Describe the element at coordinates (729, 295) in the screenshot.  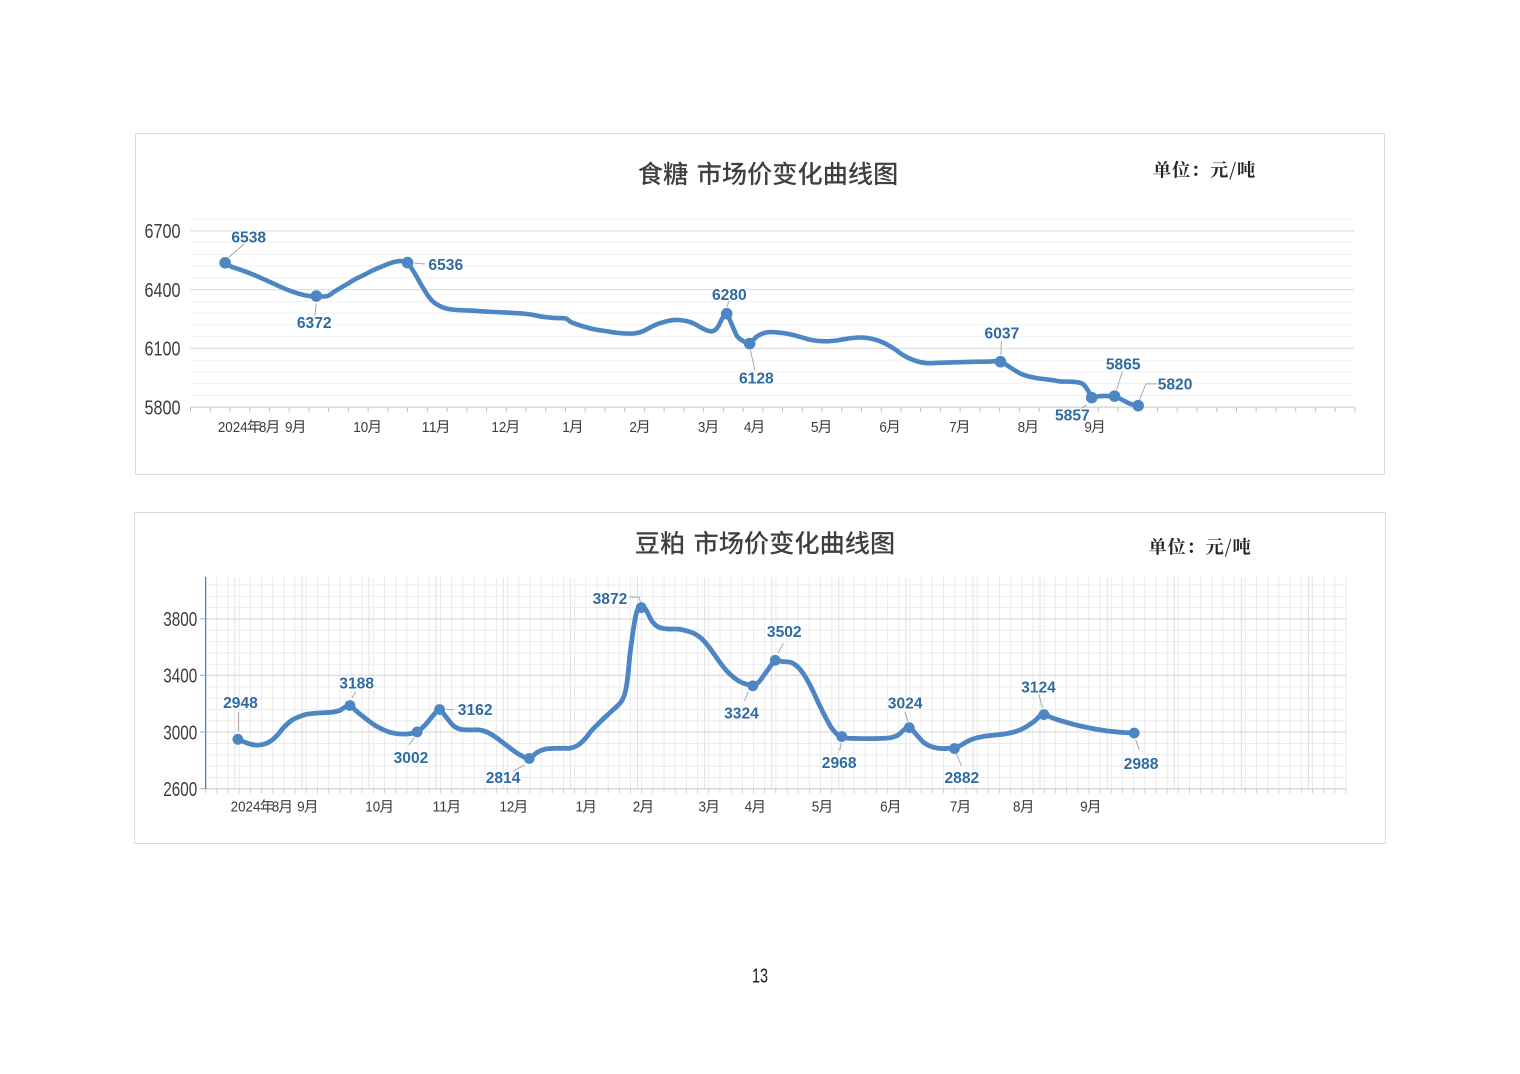
I see `svg-text: 6280` at that location.